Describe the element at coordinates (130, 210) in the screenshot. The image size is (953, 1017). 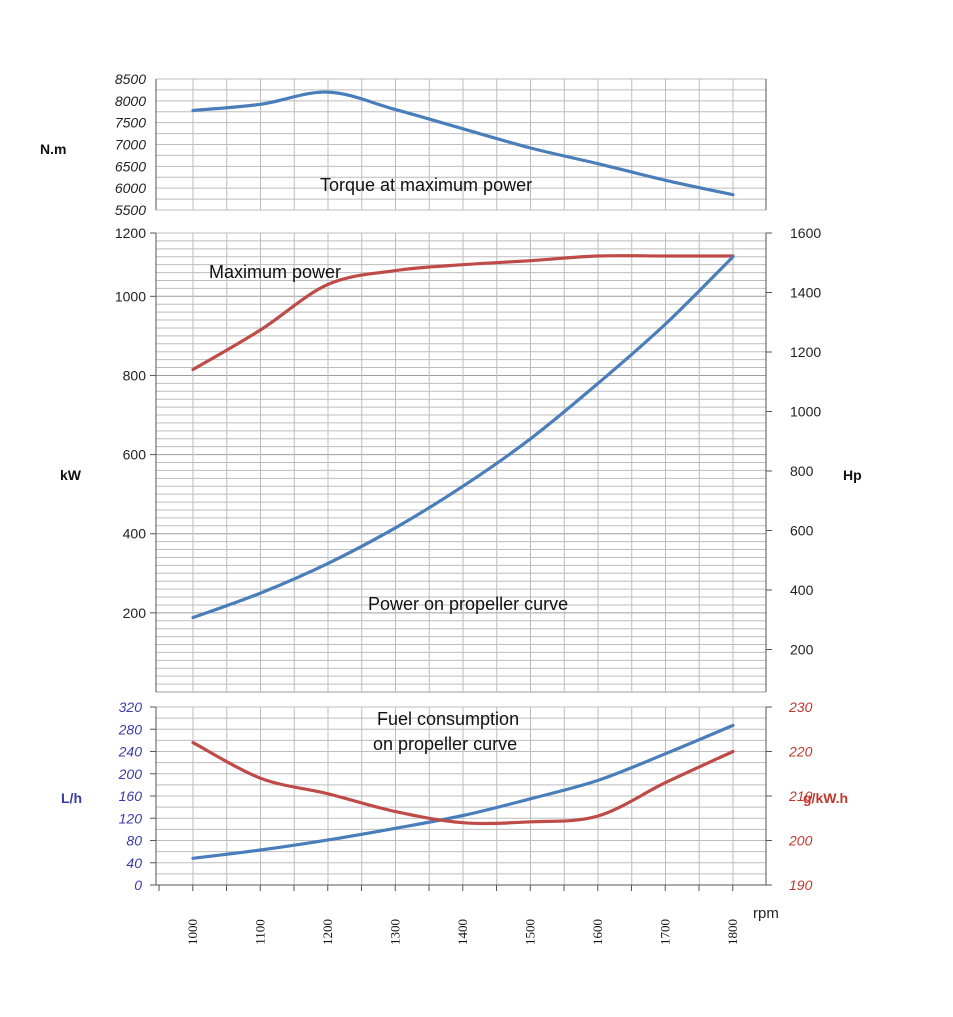
I see `torque-y-tick-label: 5500` at that location.